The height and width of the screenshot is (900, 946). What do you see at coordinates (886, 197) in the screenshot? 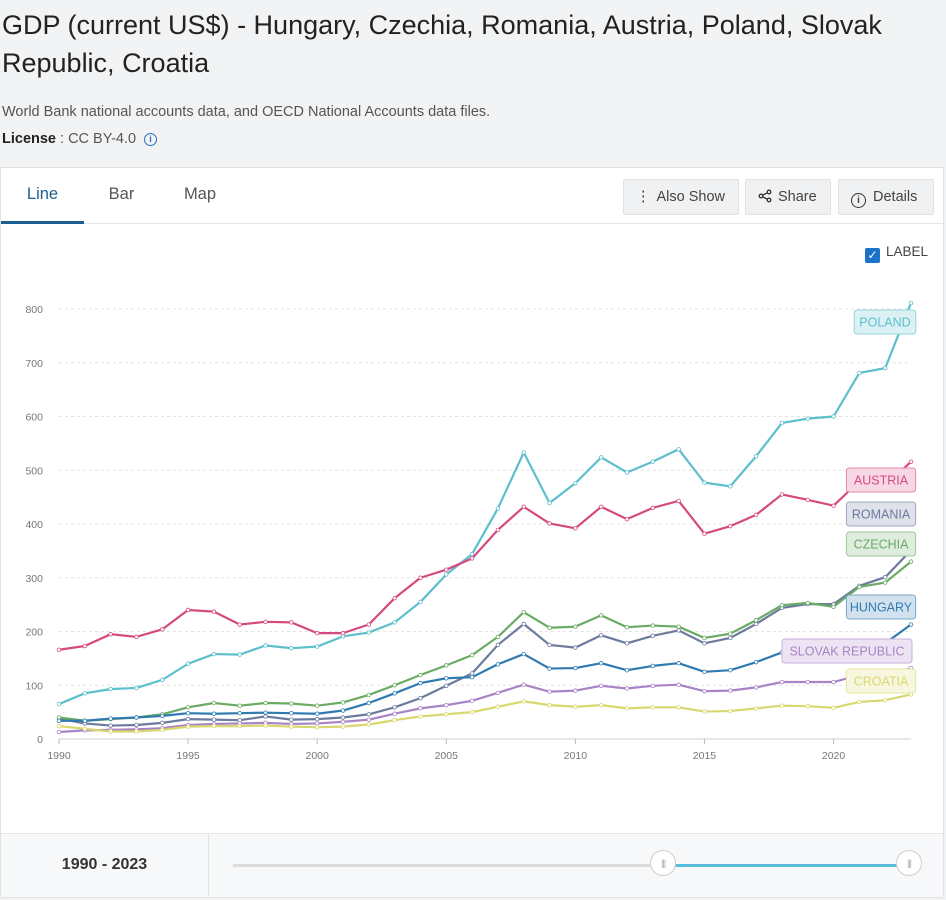
I see `details-button: i Details` at bounding box center [886, 197].